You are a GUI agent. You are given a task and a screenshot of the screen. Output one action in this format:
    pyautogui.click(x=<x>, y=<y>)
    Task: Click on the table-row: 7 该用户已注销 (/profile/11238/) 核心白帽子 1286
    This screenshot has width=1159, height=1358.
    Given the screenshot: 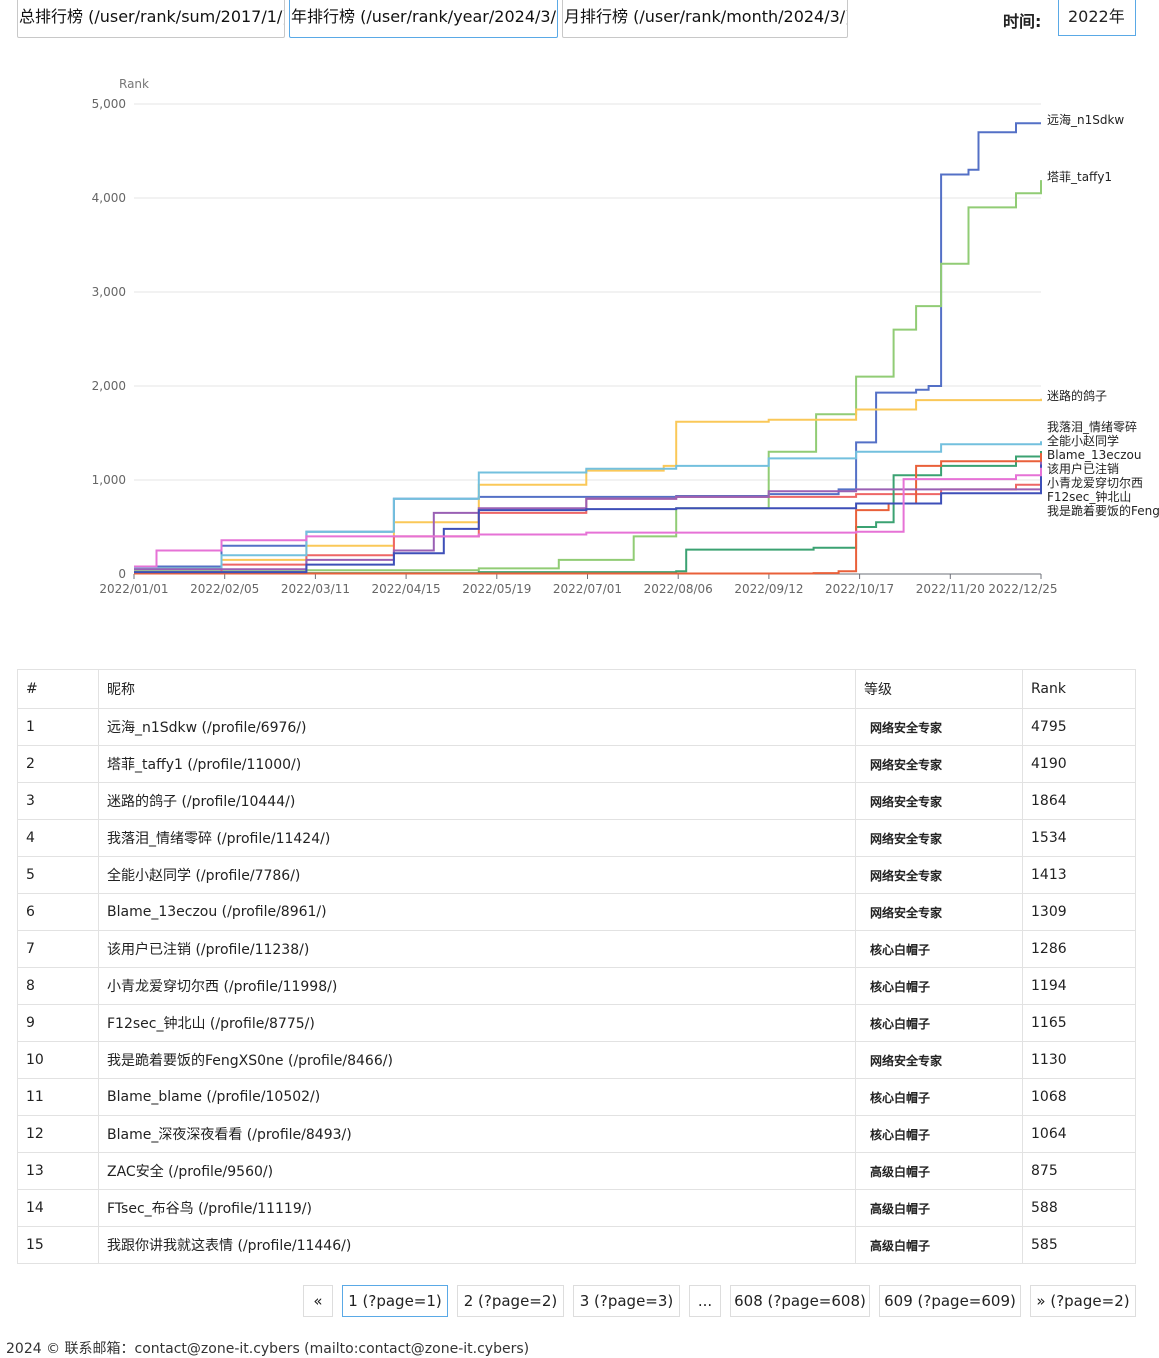 What is the action you would take?
    pyautogui.click(x=576, y=949)
    